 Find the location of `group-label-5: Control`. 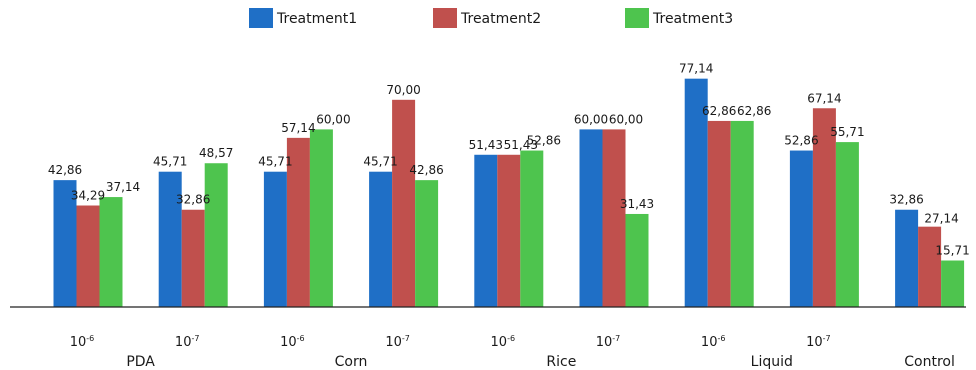

group-label-5: Control is located at coordinates (929, 362).